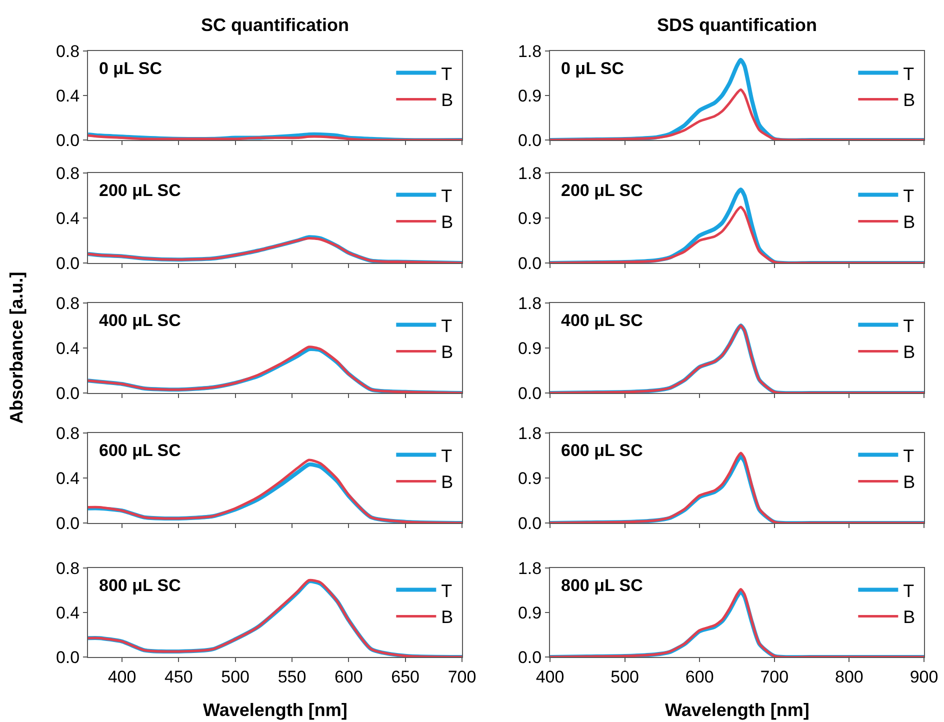 The image size is (944, 722). I want to click on x-tick-label: 900, so click(924, 676).